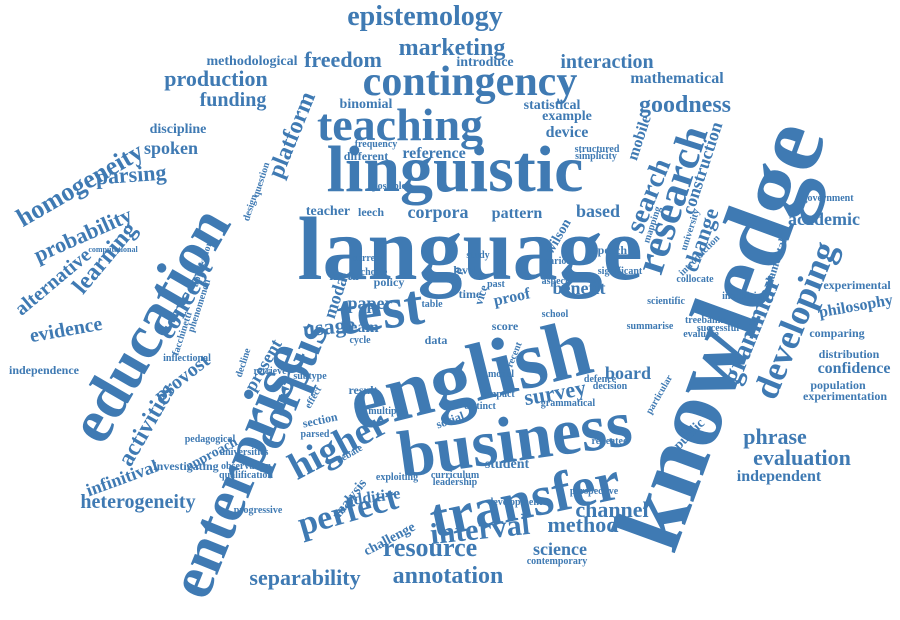 The height and width of the screenshot is (620, 900). What do you see at coordinates (389, 282) in the screenshot?
I see `cloud-word-policy: policy` at bounding box center [389, 282].